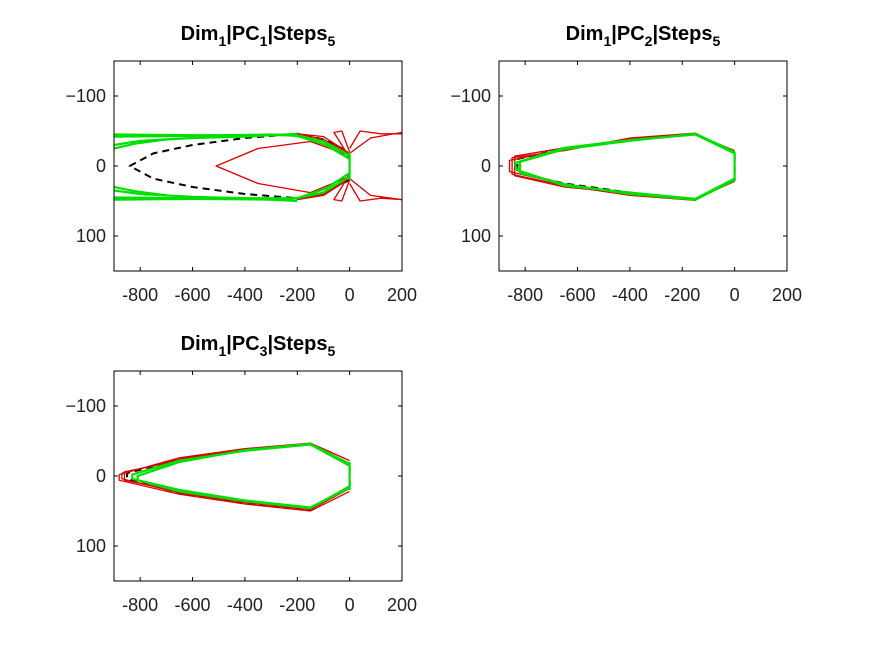 The height and width of the screenshot is (656, 875). What do you see at coordinates (258, 36) in the screenshot?
I see `subplot-title: Dim1|PC1|Steps5` at bounding box center [258, 36].